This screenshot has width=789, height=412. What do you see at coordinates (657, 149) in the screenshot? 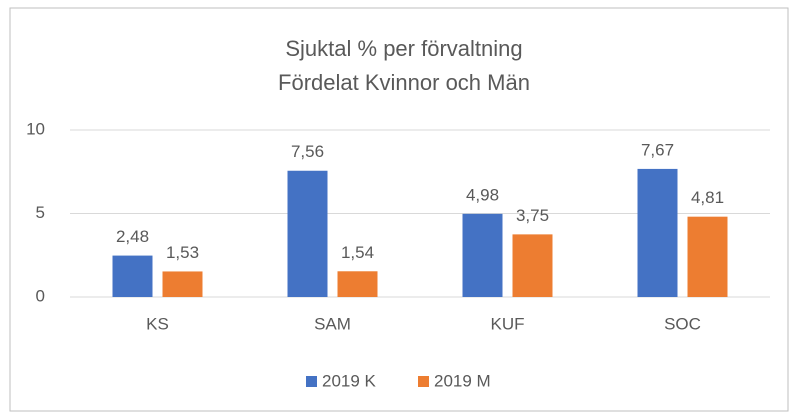
I see `value-label: 7,67` at bounding box center [657, 149].